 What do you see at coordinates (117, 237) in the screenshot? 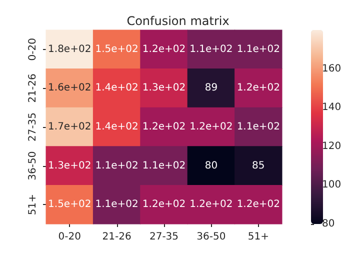
I see `x-tick-label: 21-26` at bounding box center [117, 237].